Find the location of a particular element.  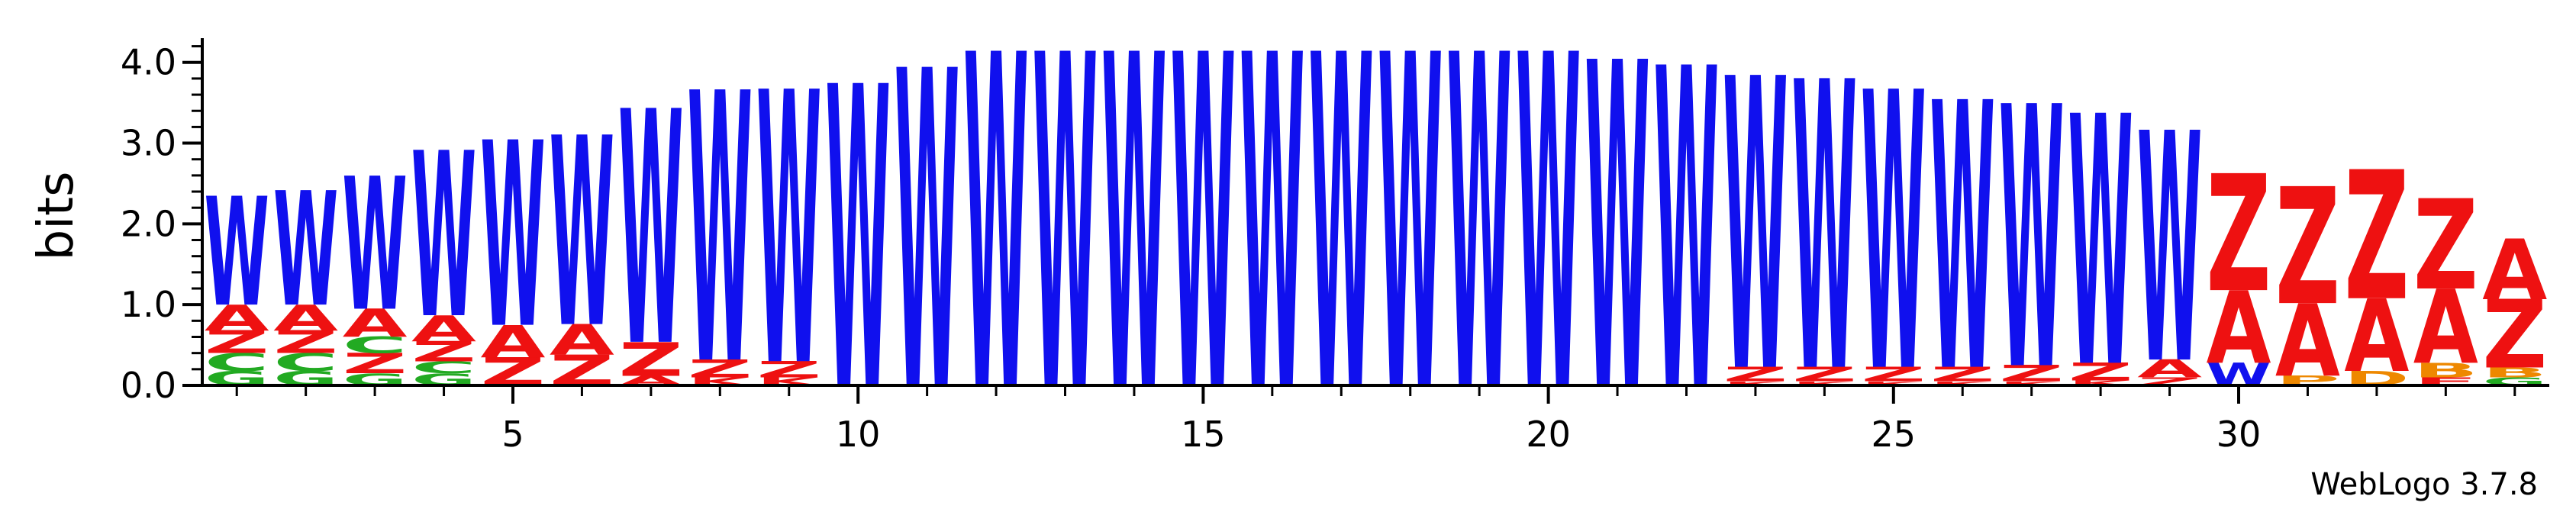

y-axis-title: bits is located at coordinates (57, 217).